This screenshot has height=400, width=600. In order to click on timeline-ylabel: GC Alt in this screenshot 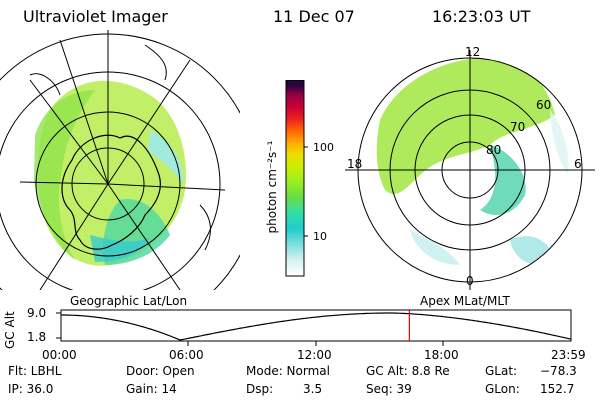, I will do `click(10, 330)`.